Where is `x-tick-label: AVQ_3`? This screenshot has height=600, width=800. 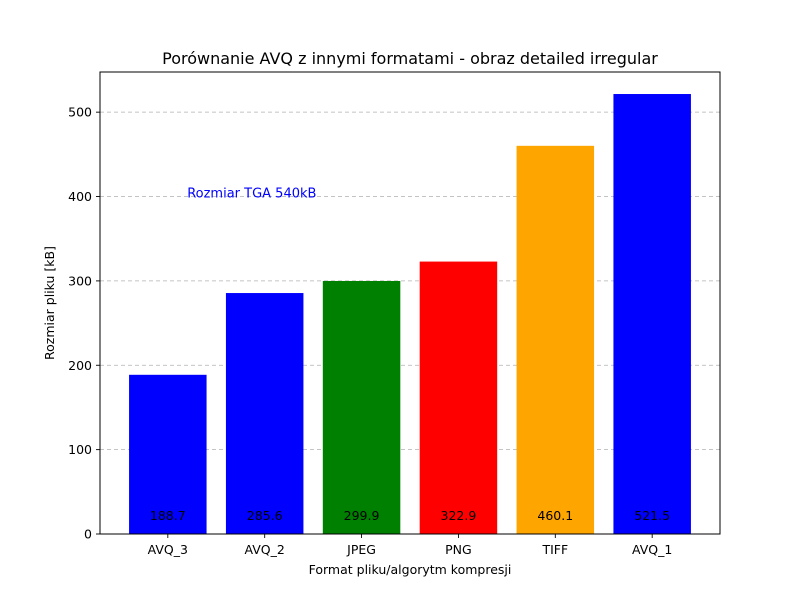
x-tick-label: AVQ_3 is located at coordinates (168, 549).